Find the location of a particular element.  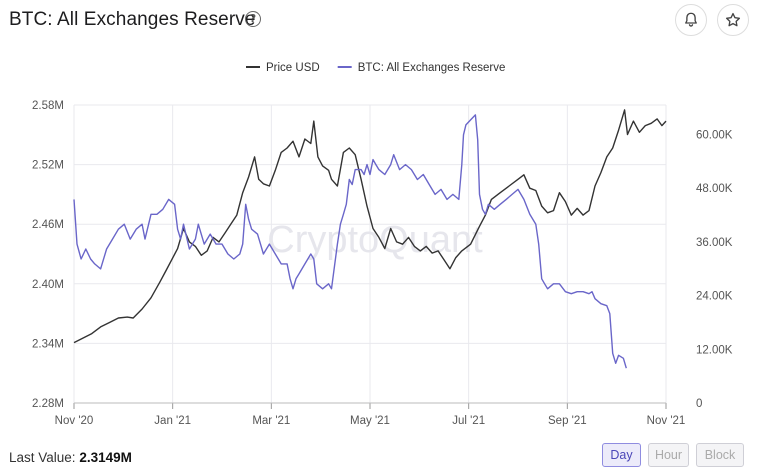

last-value-label: Last Value: is located at coordinates (42, 457).